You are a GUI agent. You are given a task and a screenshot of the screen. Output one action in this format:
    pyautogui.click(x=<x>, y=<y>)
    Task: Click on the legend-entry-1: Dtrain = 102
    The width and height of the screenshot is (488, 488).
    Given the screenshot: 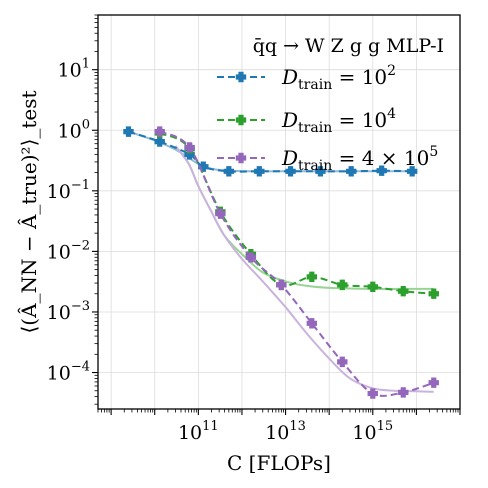 What is the action you would take?
    pyautogui.click(x=306, y=78)
    